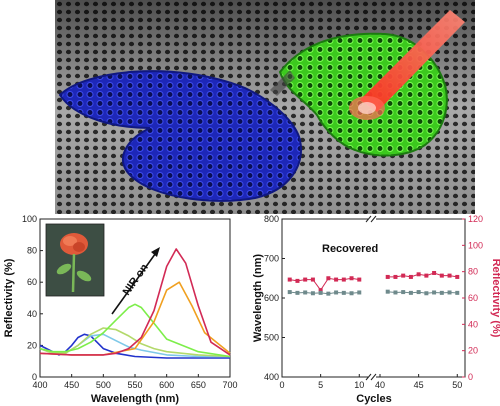 The width and height of the screenshot is (500, 406). I want to click on x-tick-label: 45, so click(419, 385).